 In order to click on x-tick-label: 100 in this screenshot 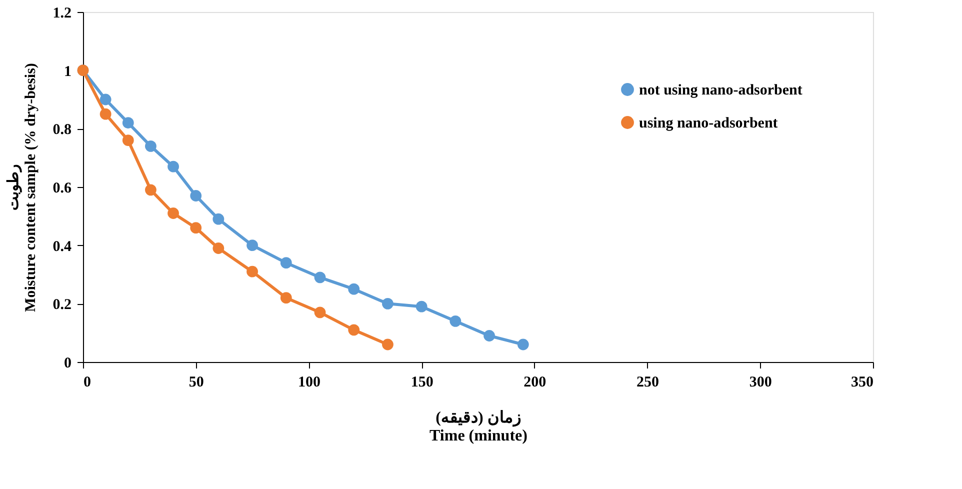, I will do `click(309, 382)`.